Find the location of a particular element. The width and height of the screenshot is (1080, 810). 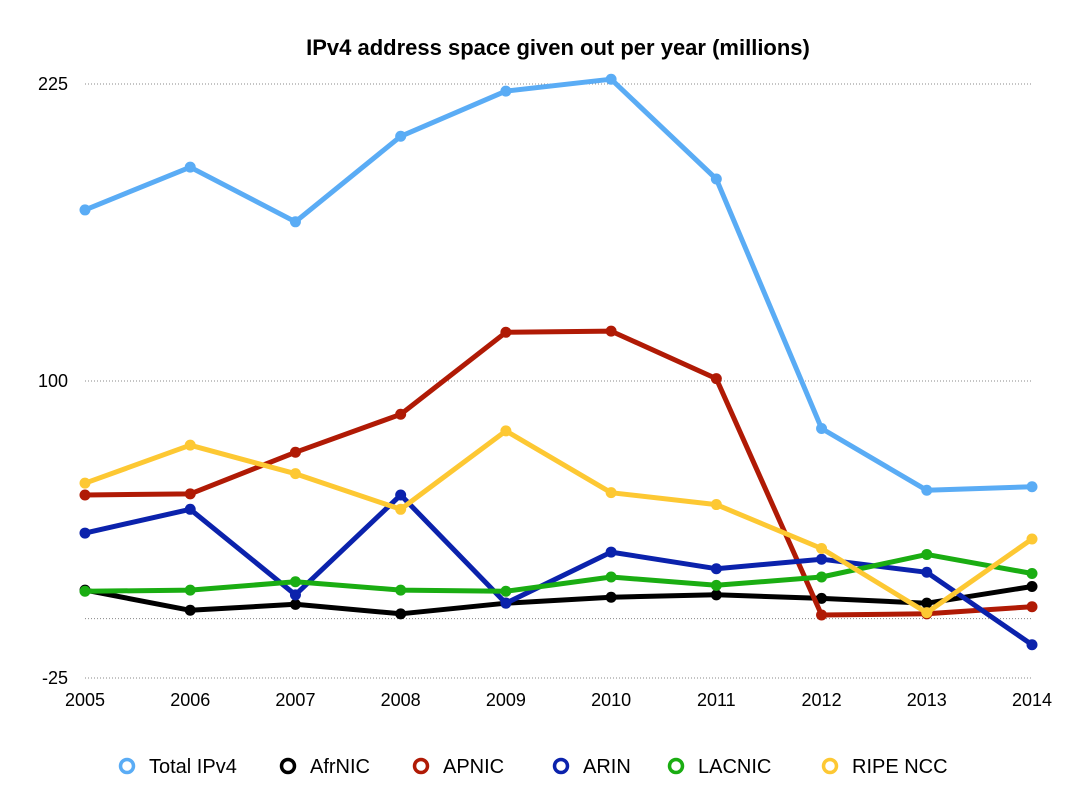

legend-label: RIPE NCC is located at coordinates (900, 767).